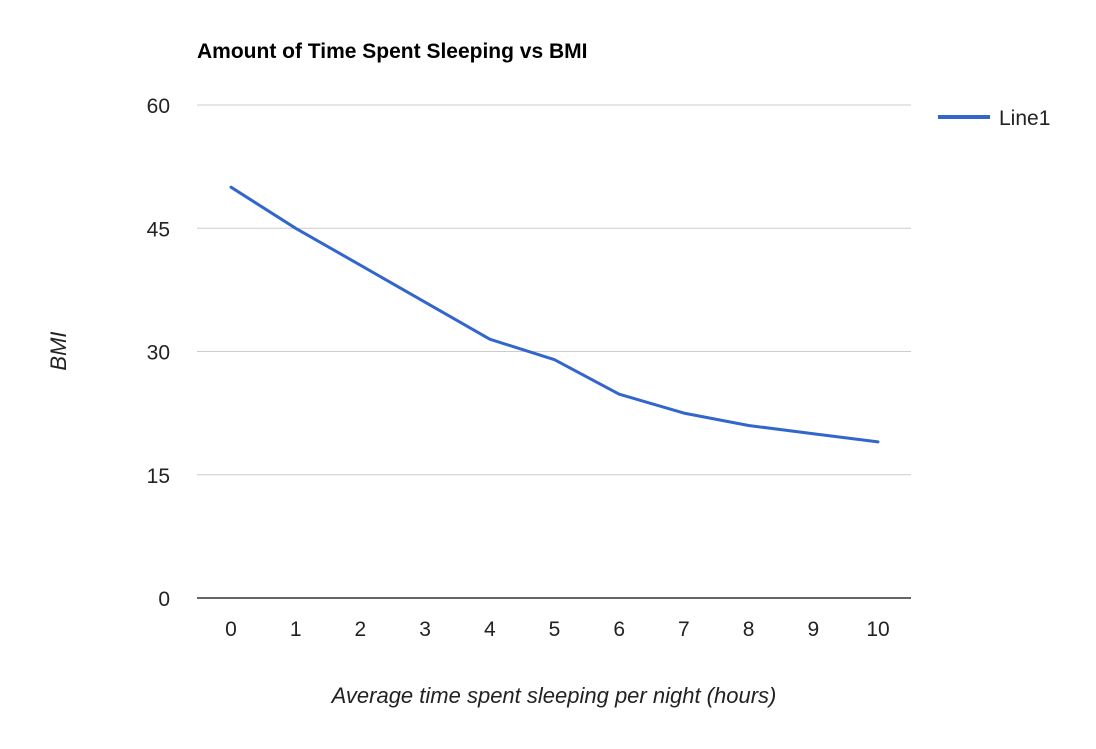 This screenshot has width=1096, height=749. Describe the element at coordinates (684, 629) in the screenshot. I see `x-tick-label-7: 7` at that location.